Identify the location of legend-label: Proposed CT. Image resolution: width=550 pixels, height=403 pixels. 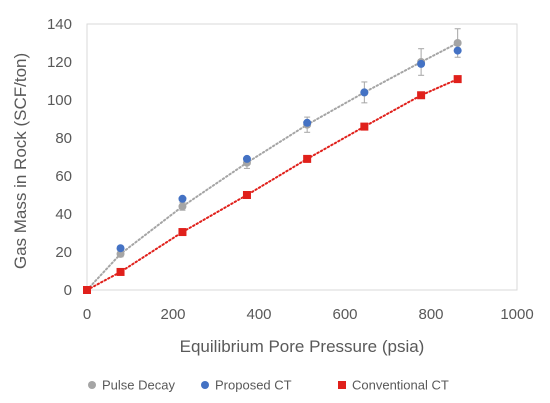
(253, 385).